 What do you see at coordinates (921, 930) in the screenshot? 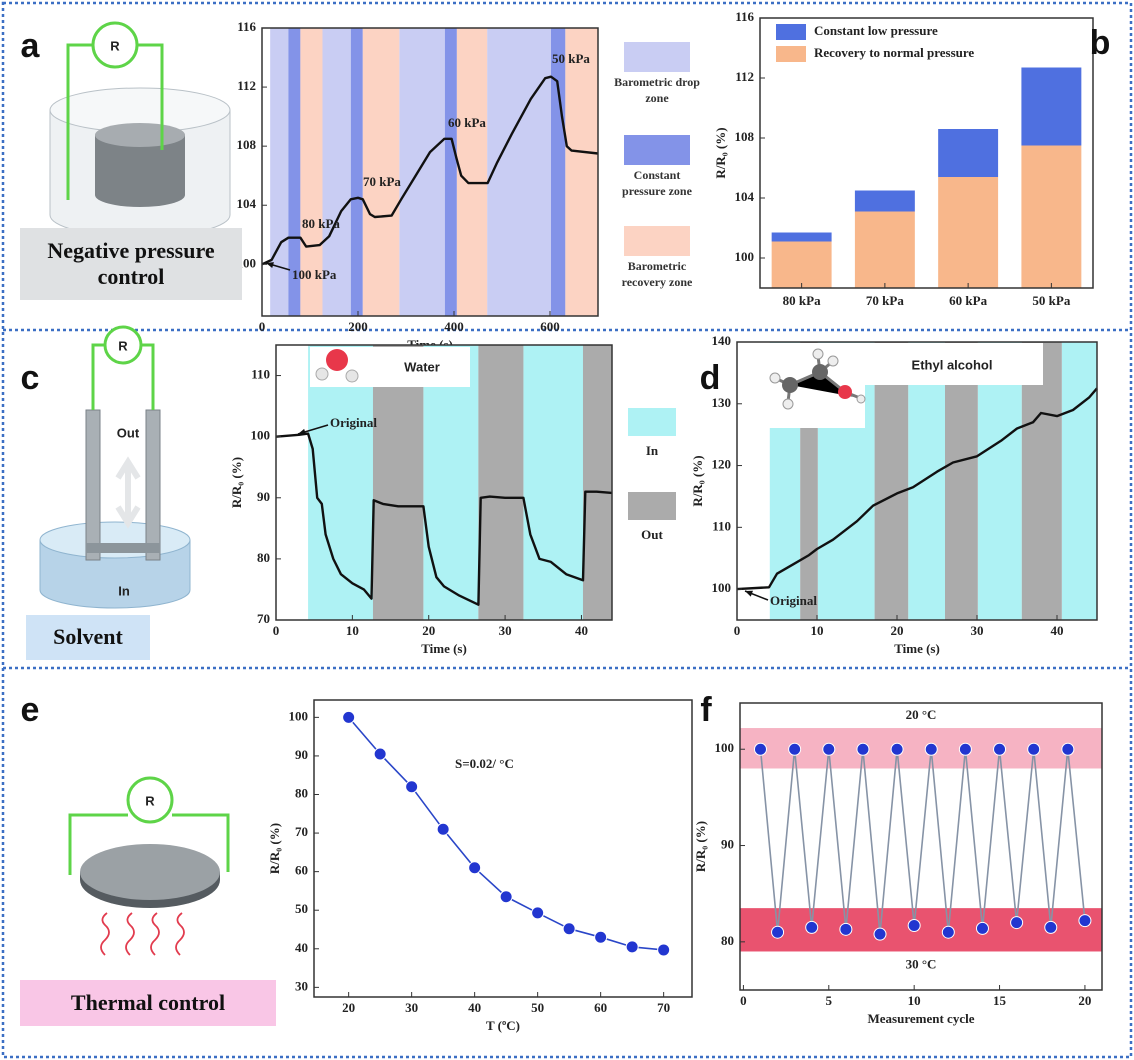
I see `range-band` at bounding box center [921, 930].